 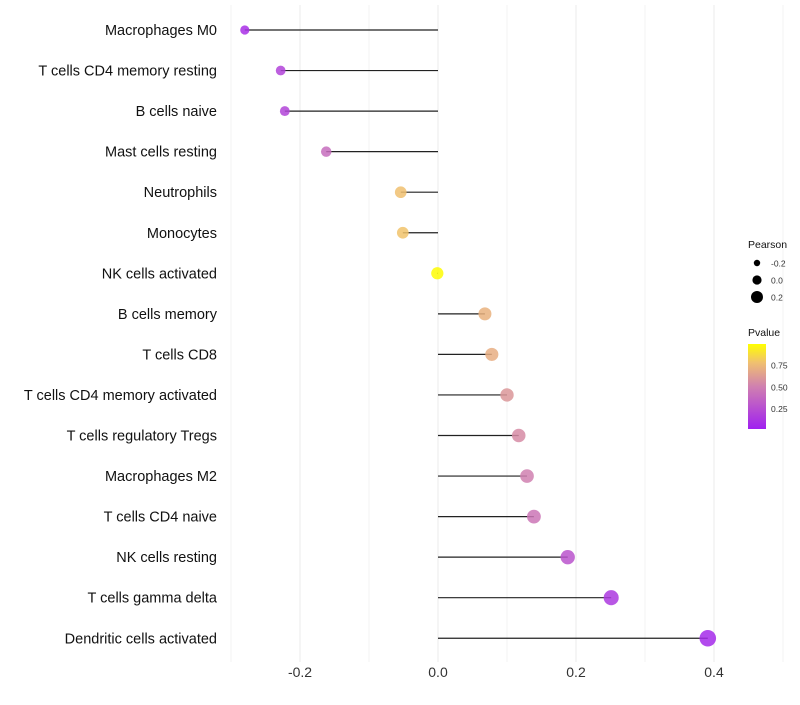 What do you see at coordinates (767, 245) in the screenshot?
I see `legend-size-title: Pearson` at bounding box center [767, 245].